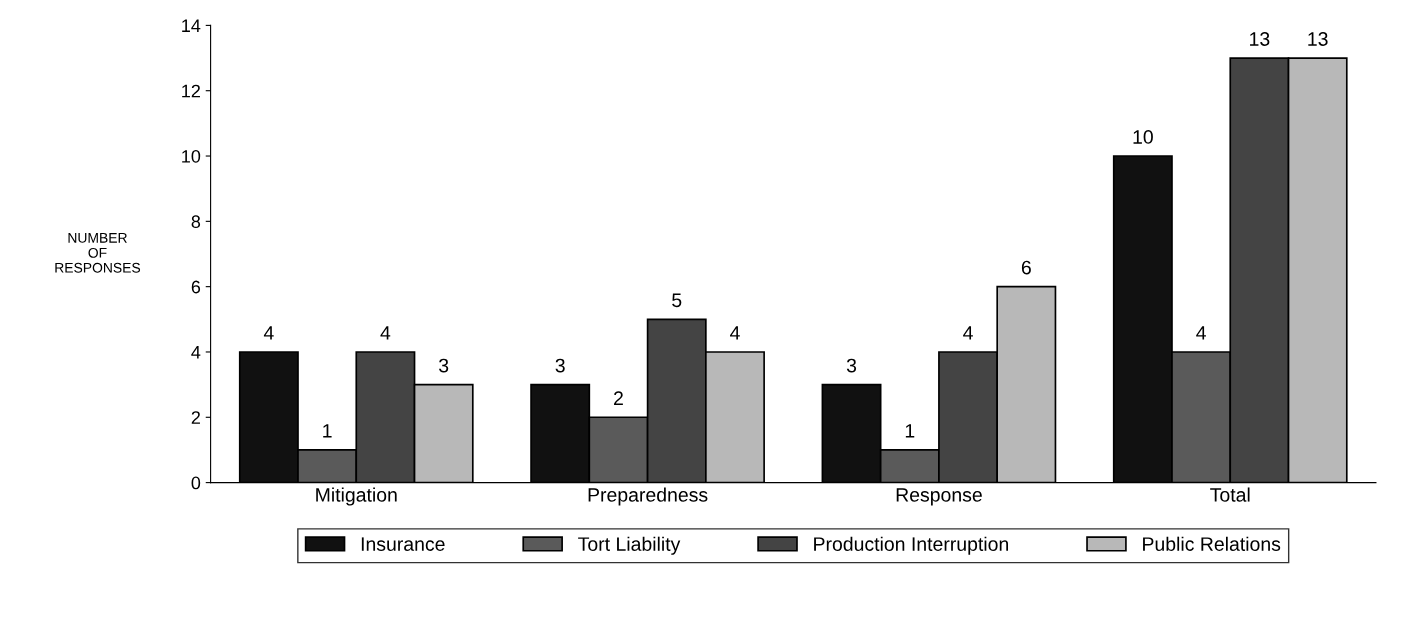 The image size is (1404, 635). Describe the element at coordinates (196, 222) in the screenshot. I see `y-tick-label: 8` at that location.